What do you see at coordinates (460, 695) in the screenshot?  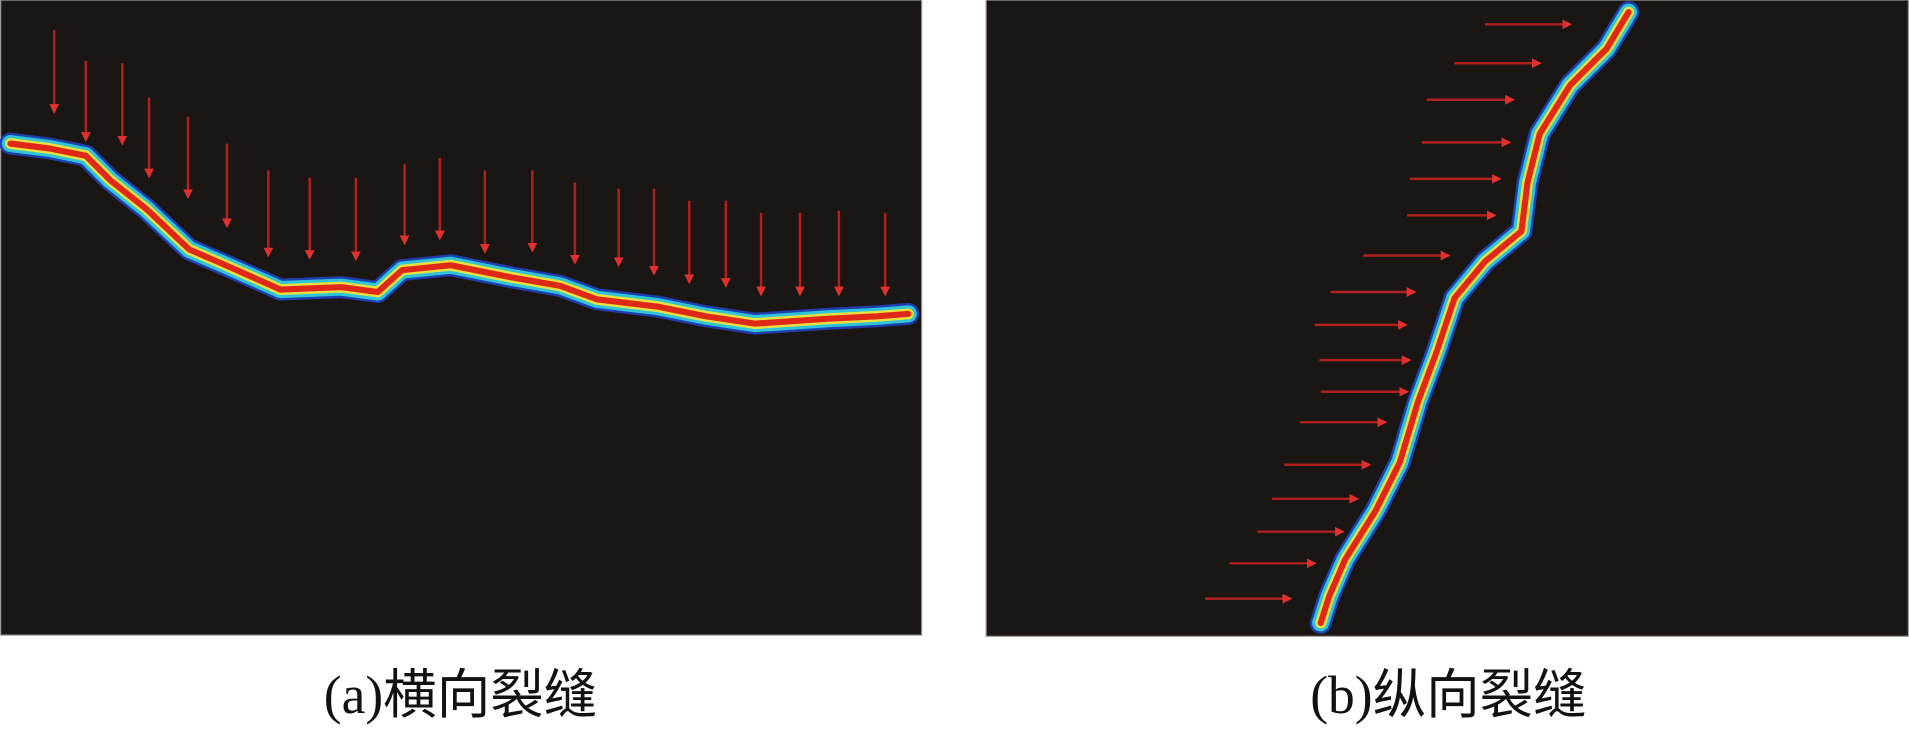 I see `panel-a-caption: (a)横向裂缝` at bounding box center [460, 695].